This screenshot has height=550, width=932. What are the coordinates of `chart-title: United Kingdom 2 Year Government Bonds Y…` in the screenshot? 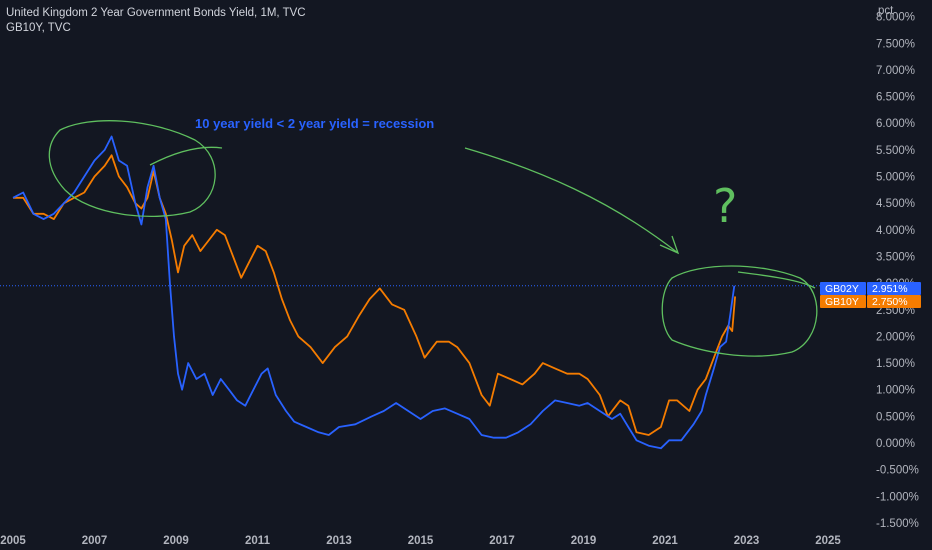 It's located at (156, 13).